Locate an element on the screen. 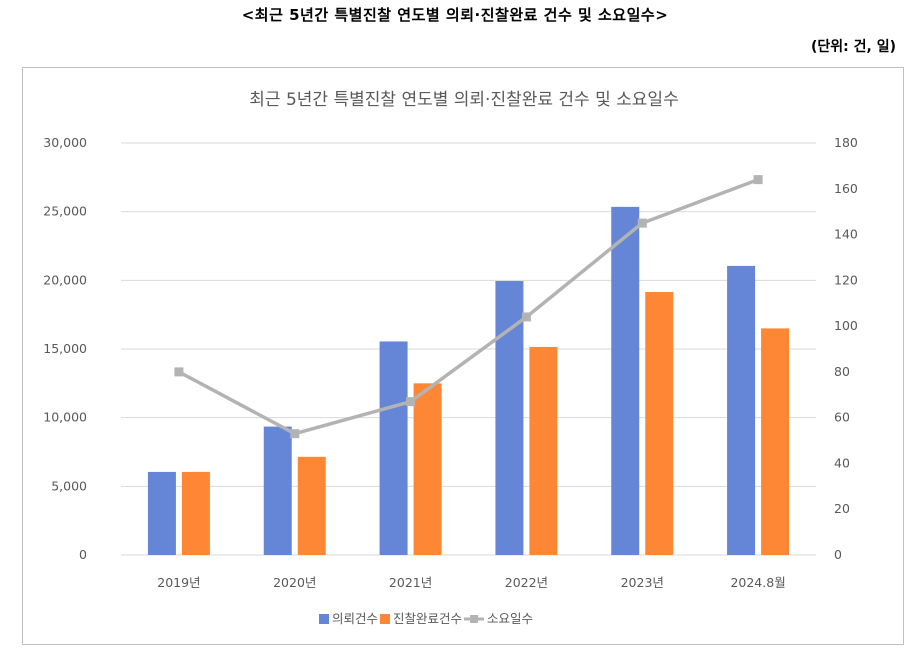  legend-completions-label: 진찰완료건수 is located at coordinates (427, 618).